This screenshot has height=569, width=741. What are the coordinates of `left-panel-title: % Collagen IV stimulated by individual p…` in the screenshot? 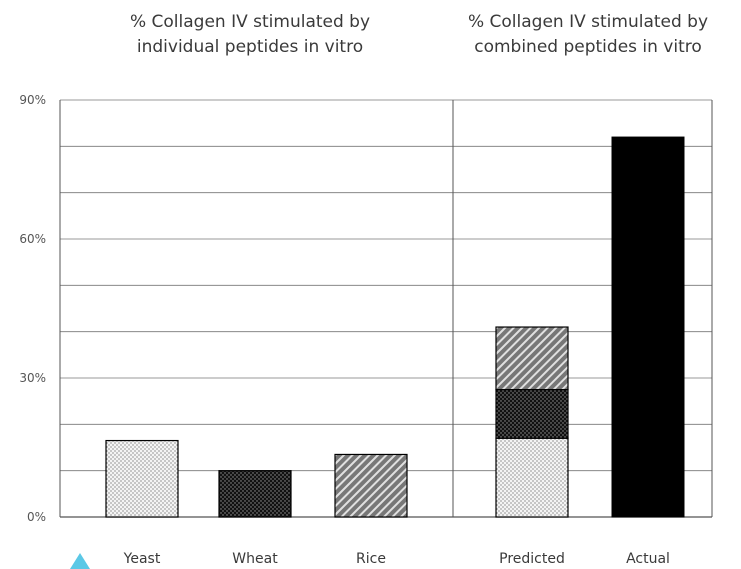 It's located at (250, 35).